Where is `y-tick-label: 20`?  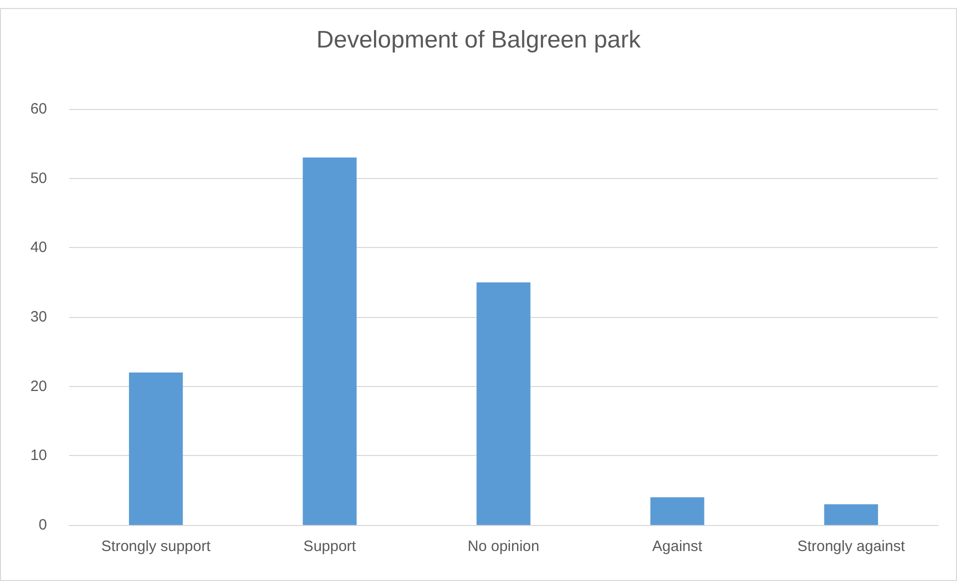 y-tick-label: 20 is located at coordinates (38, 386).